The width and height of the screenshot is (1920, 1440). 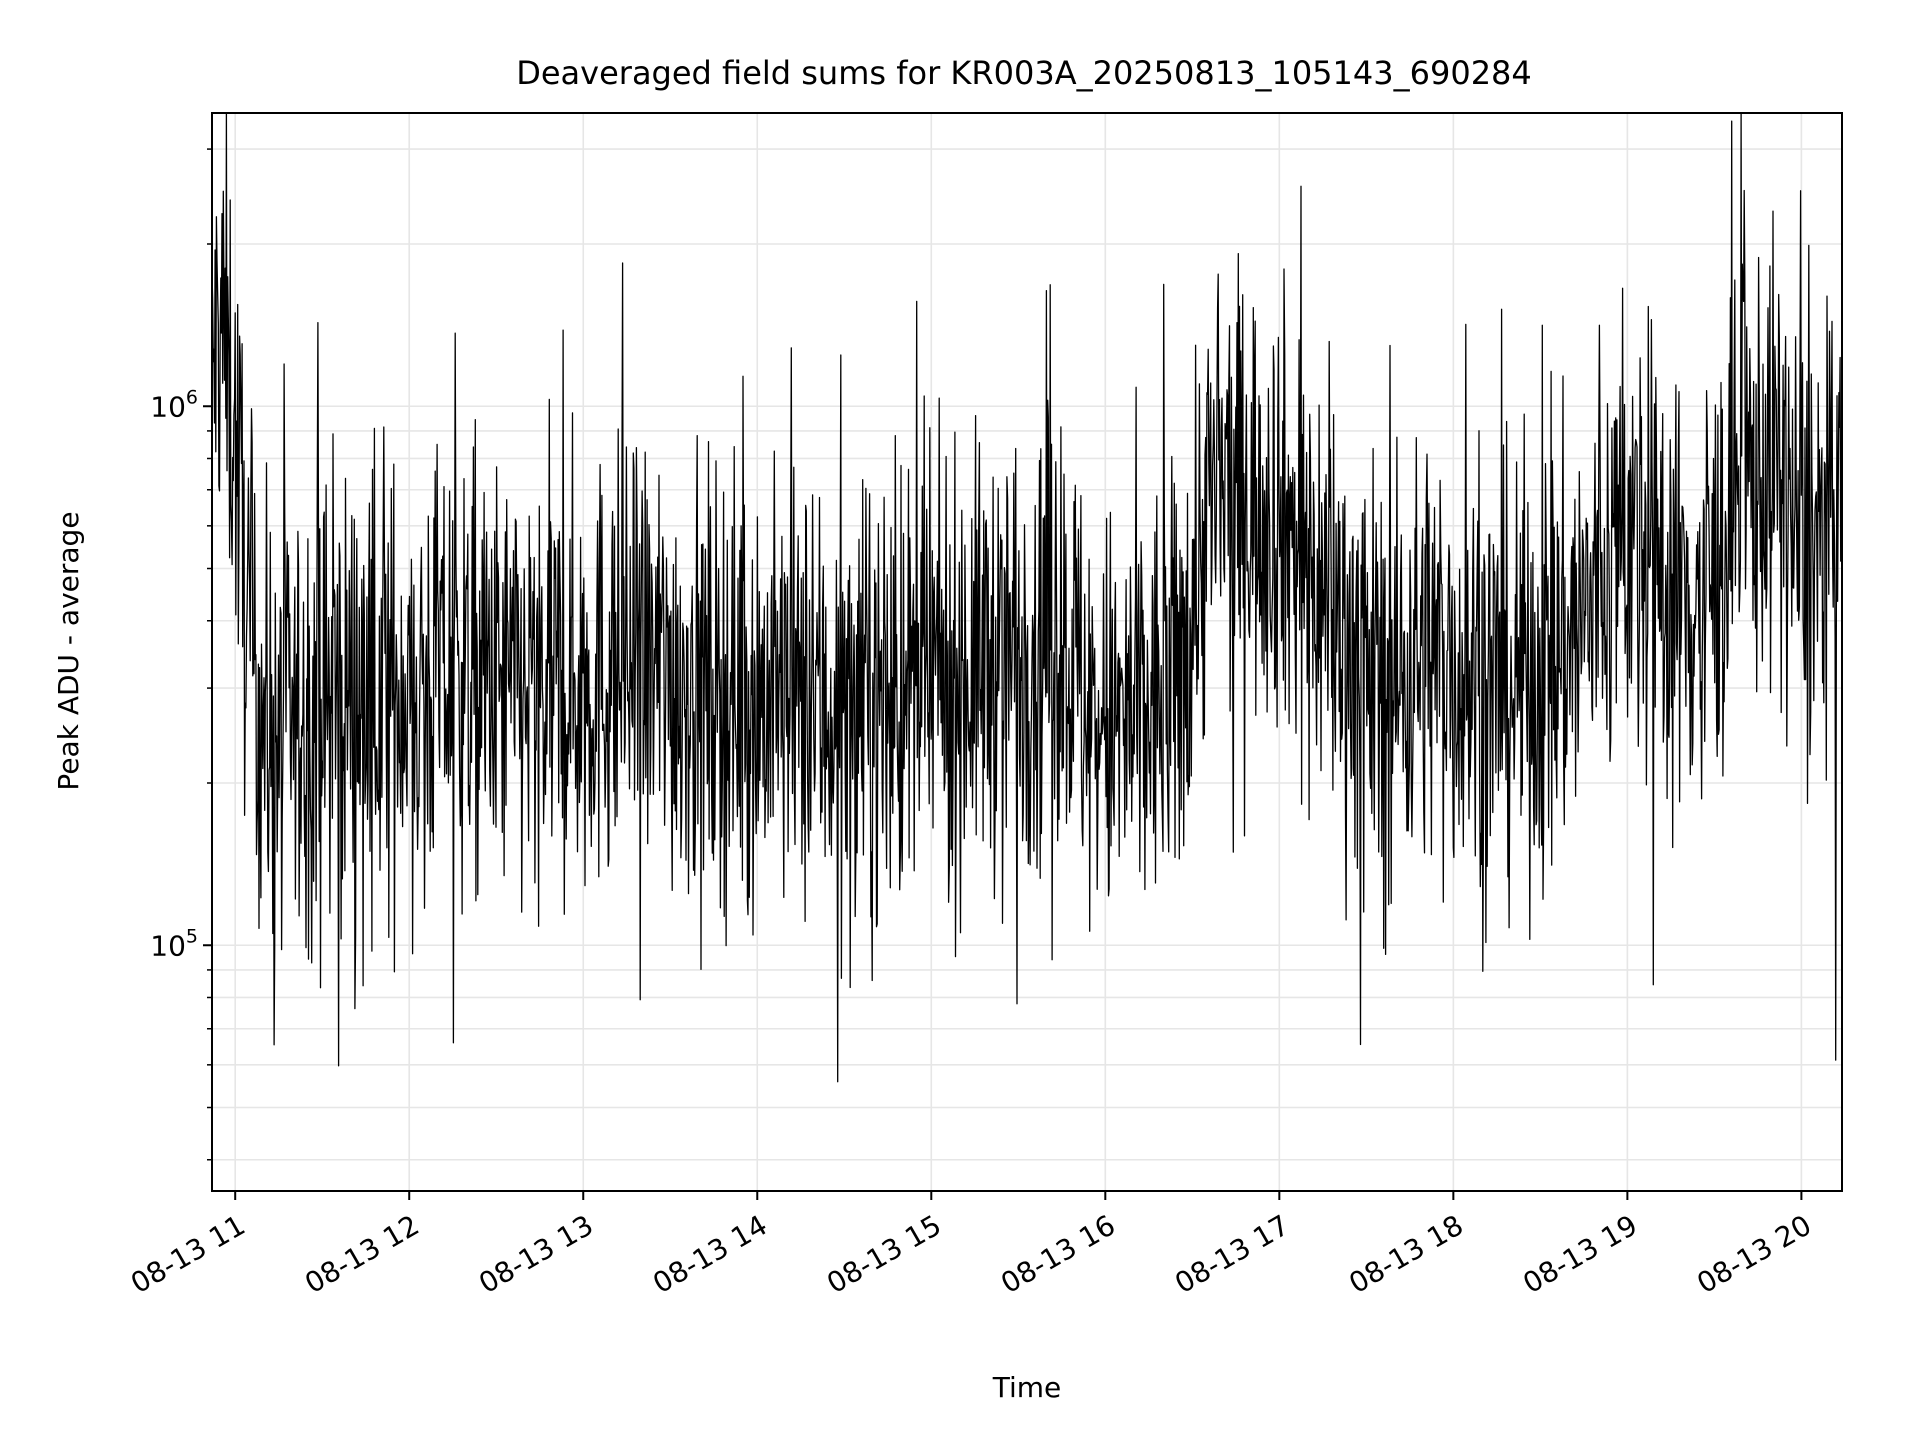 I want to click on x-tick-label: 08-13 14, so click(x=710, y=1254).